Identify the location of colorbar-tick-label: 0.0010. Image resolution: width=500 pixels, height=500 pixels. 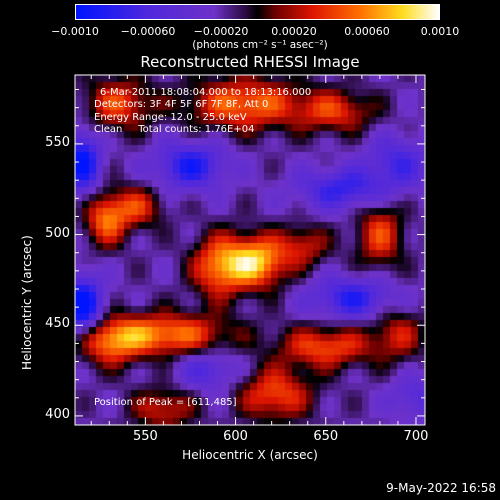
(440, 31).